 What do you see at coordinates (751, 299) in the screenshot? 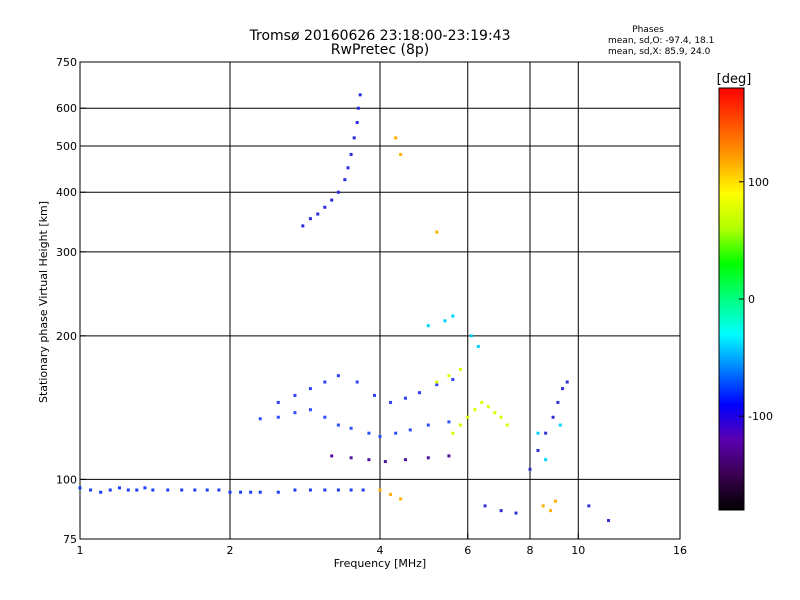
I see `colorbar-tick-label: 0` at bounding box center [751, 299].